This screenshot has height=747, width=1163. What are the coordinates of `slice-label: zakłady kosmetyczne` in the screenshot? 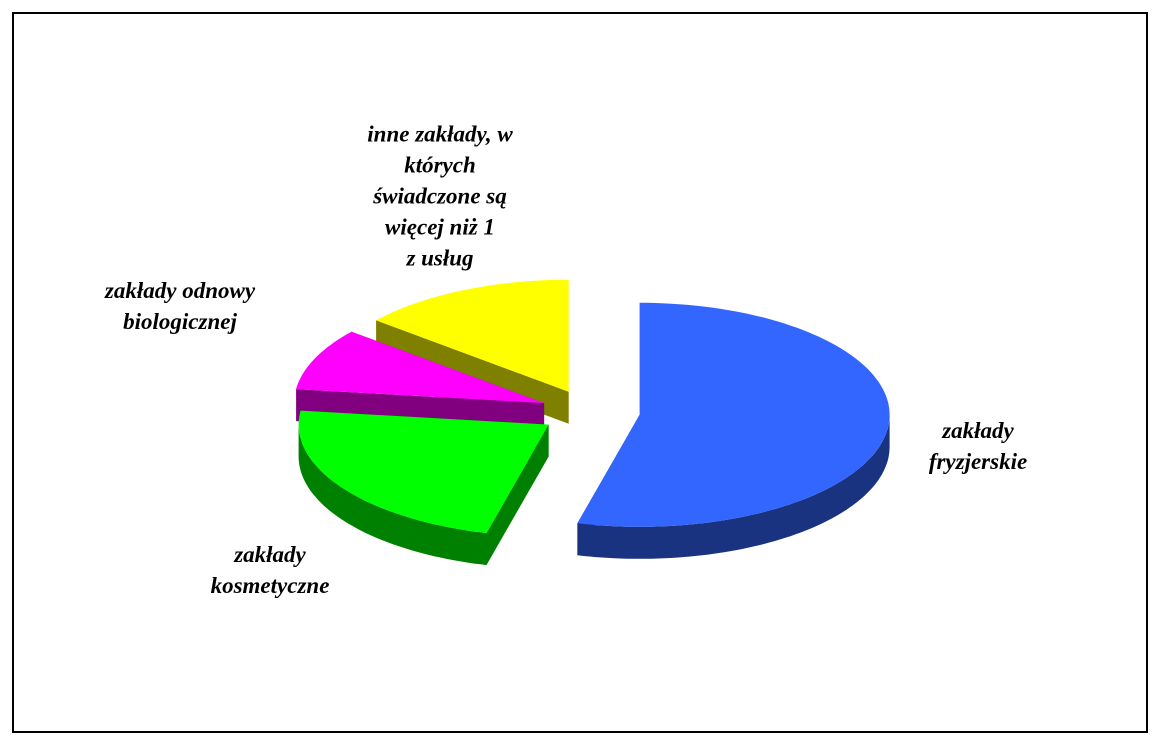 It's located at (270, 570).